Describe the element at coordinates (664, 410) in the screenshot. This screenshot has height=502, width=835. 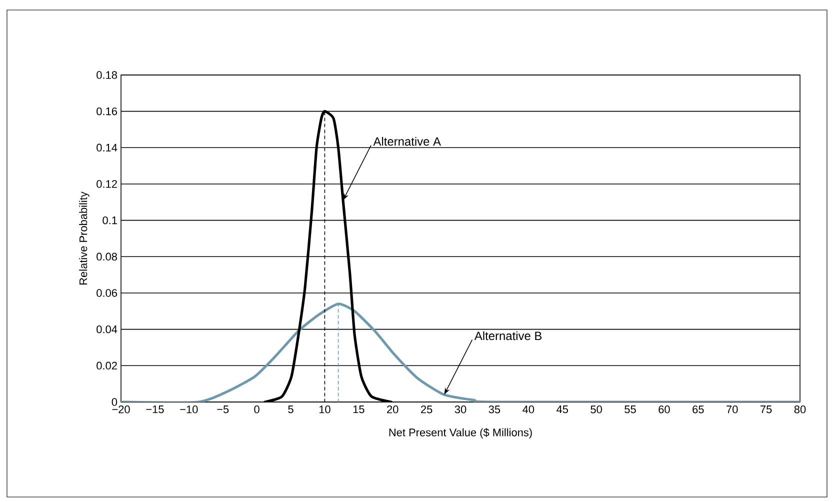
I see `x-tick-label: 60` at that location.